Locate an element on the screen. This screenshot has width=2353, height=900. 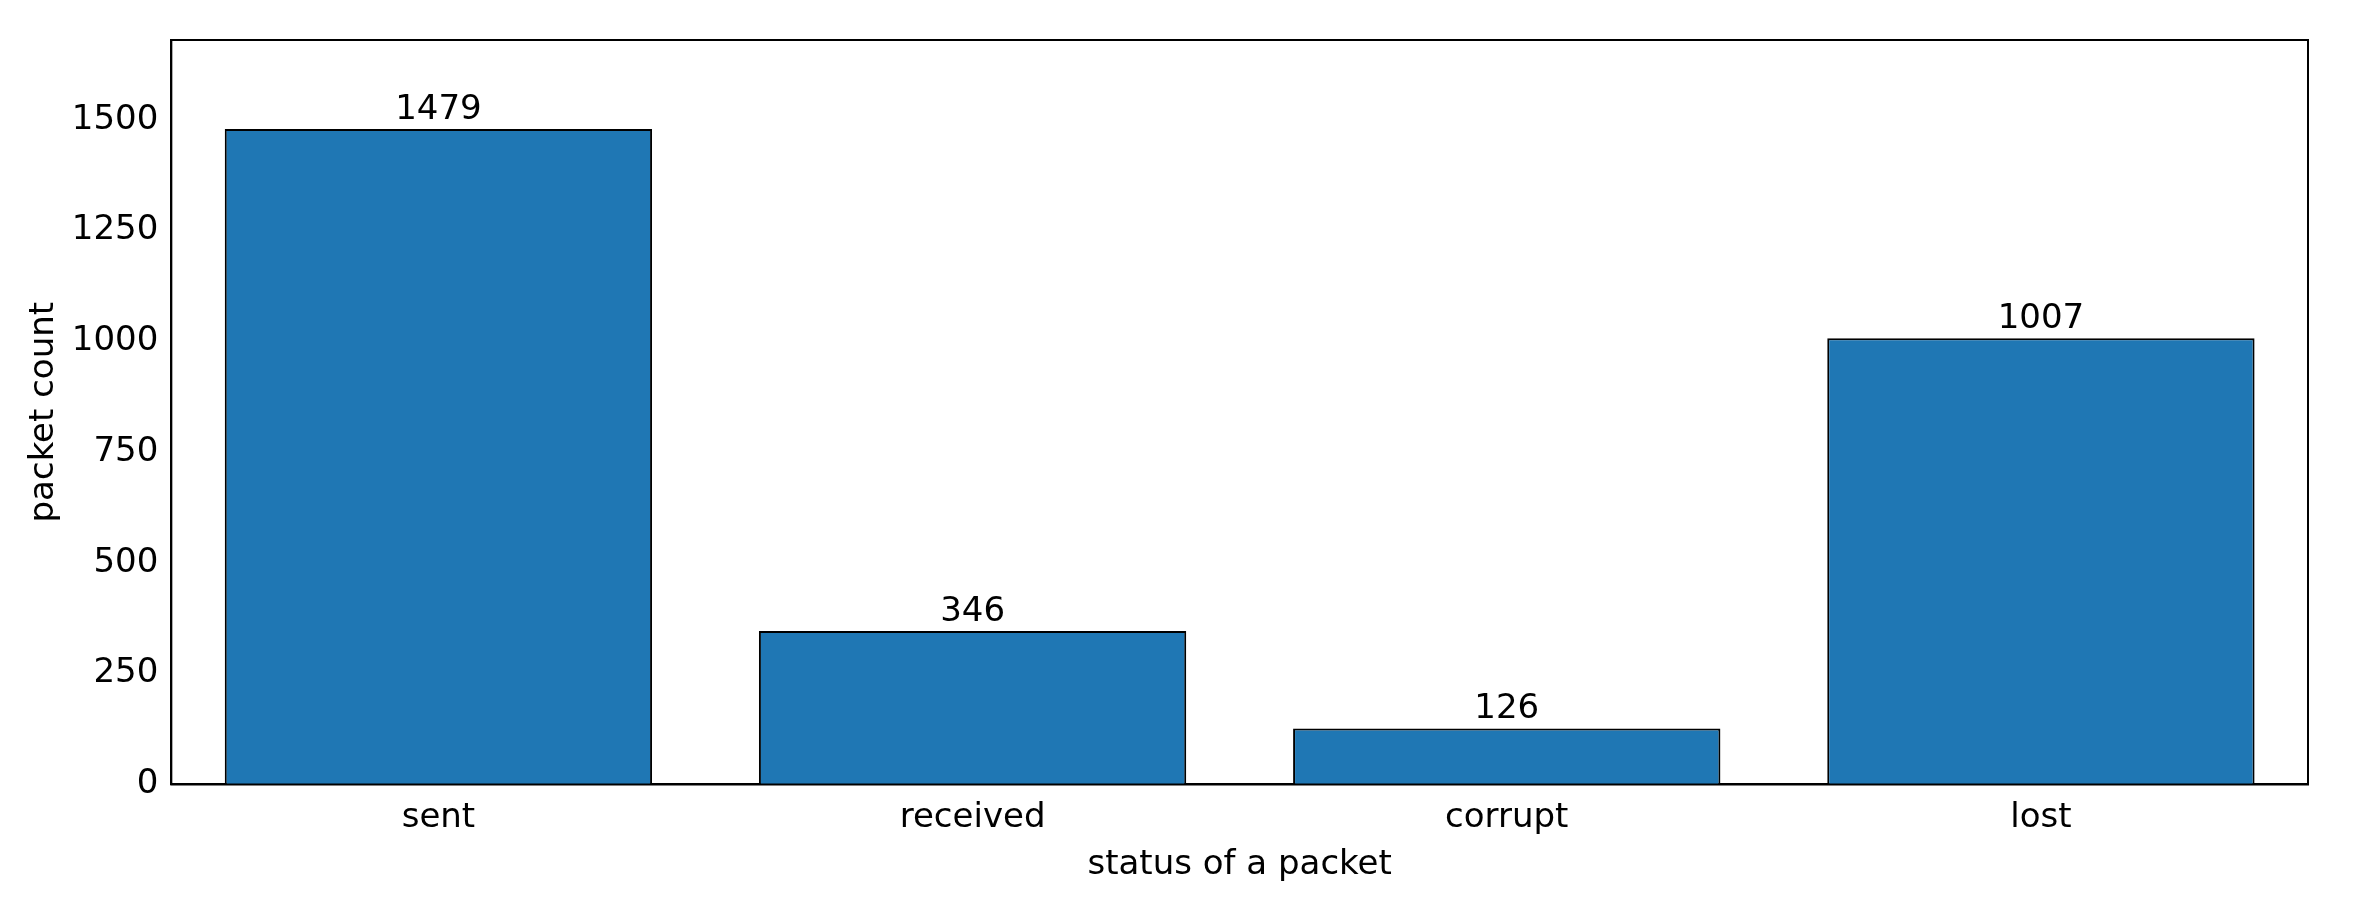
data-label: 346 is located at coordinates (973, 608).